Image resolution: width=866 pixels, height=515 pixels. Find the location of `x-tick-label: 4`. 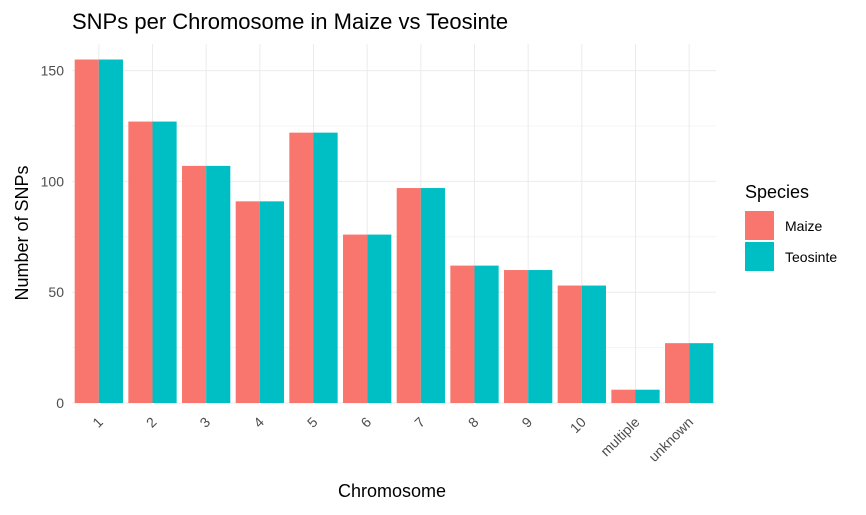

x-tick-label: 4 is located at coordinates (258, 422).